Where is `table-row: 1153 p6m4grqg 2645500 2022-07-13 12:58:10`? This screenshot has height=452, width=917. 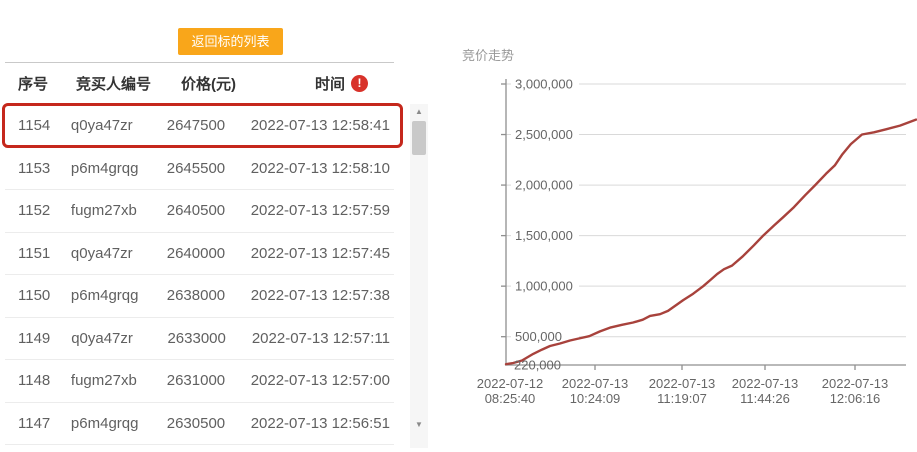
table-row: 1153 p6m4grqg 2645500 2022-07-13 12:58:10 is located at coordinates (199, 169).